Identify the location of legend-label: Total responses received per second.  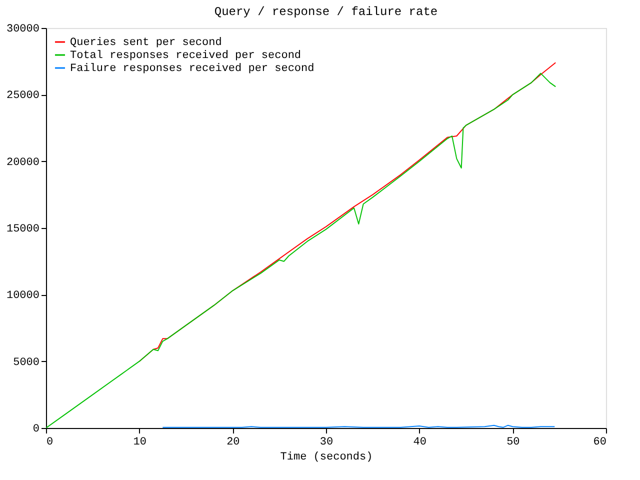
(186, 56).